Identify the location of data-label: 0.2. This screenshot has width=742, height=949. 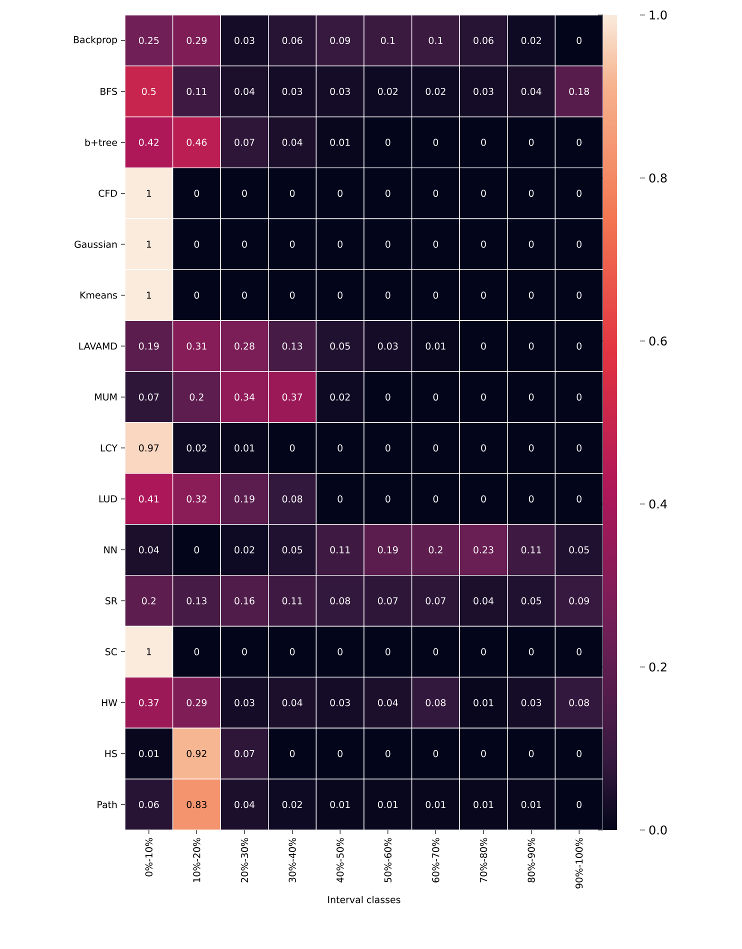
(149, 600).